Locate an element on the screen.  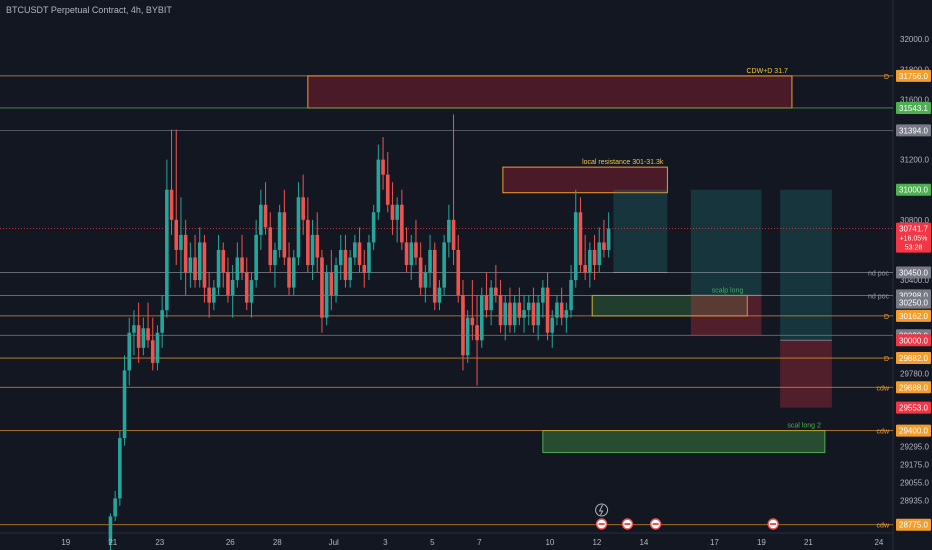
zone-label-1: local resistance 301-31.3k is located at coordinates (623, 162).